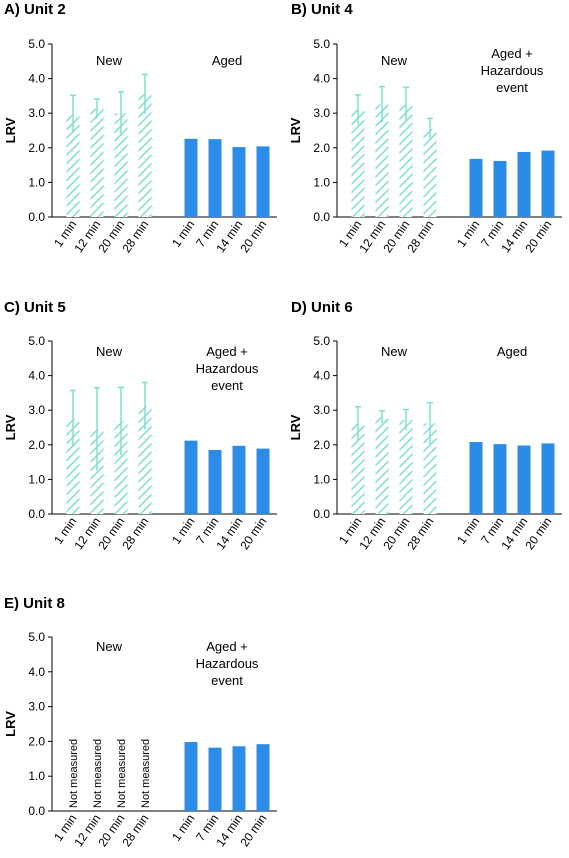  Describe the element at coordinates (35, 9) in the screenshot. I see `panel-title: A) Unit 2` at that location.